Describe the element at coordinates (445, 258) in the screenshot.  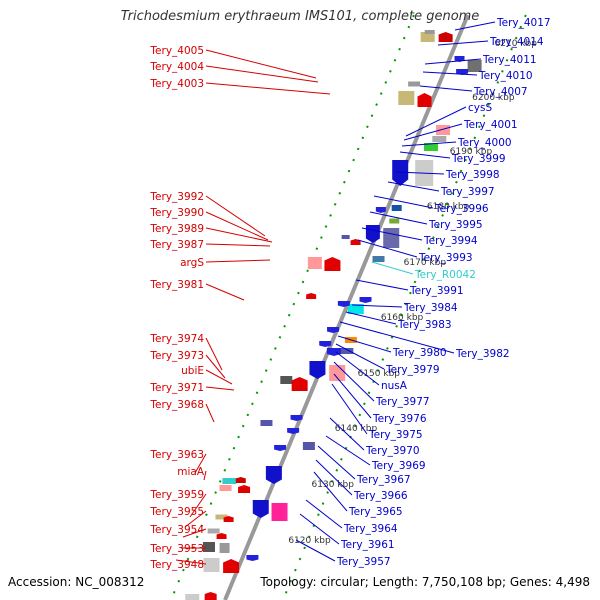
I see `right-gene-label: Tery_3993` at that location.